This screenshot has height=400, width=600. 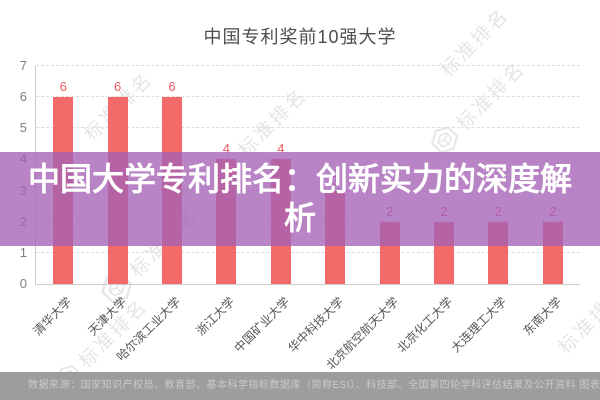 What do you see at coordinates (300, 37) in the screenshot?
I see `chart-title: 中国专利奖前10强大学` at bounding box center [300, 37].